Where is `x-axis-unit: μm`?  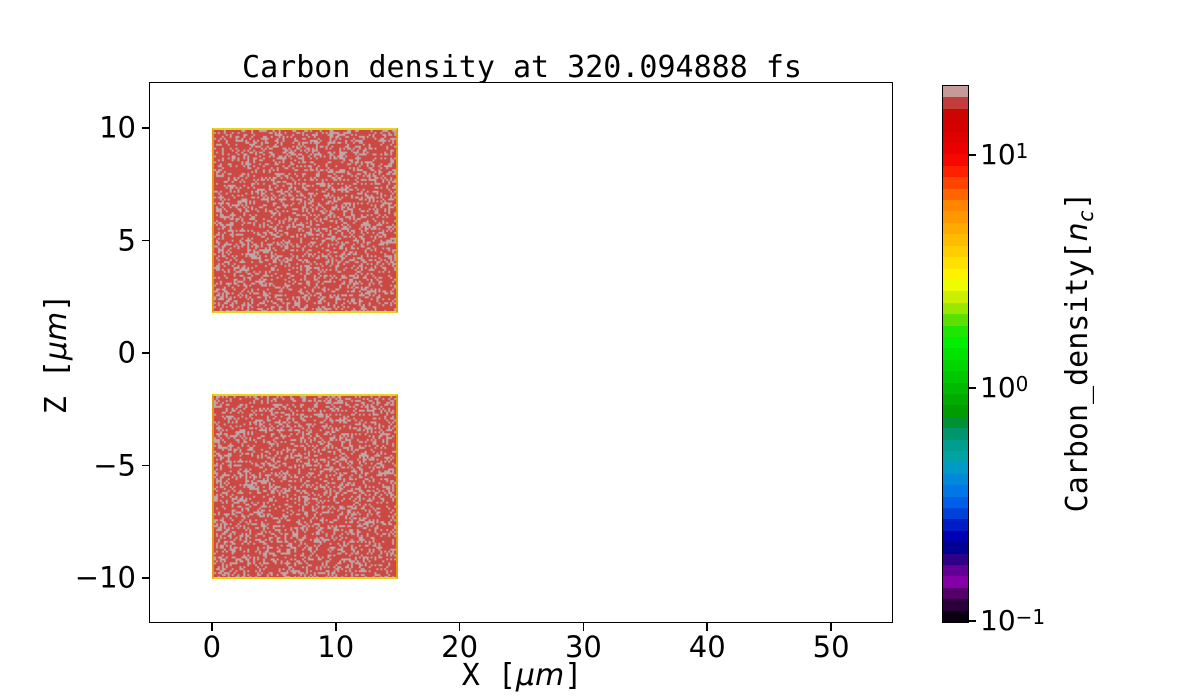 x-axis-unit: μm is located at coordinates (540, 675).